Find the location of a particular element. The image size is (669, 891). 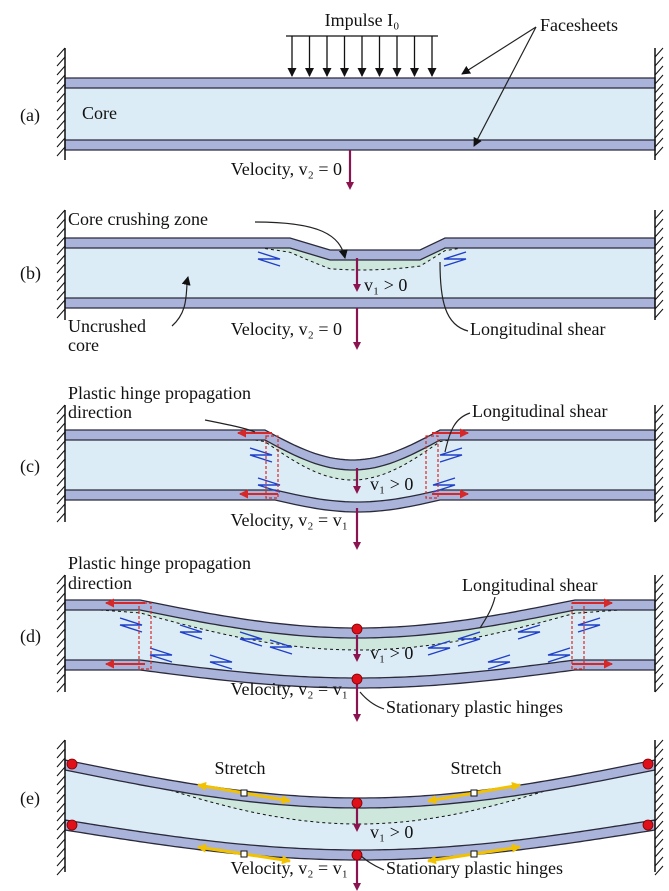

annotation: Uncrushed is located at coordinates (107, 326).